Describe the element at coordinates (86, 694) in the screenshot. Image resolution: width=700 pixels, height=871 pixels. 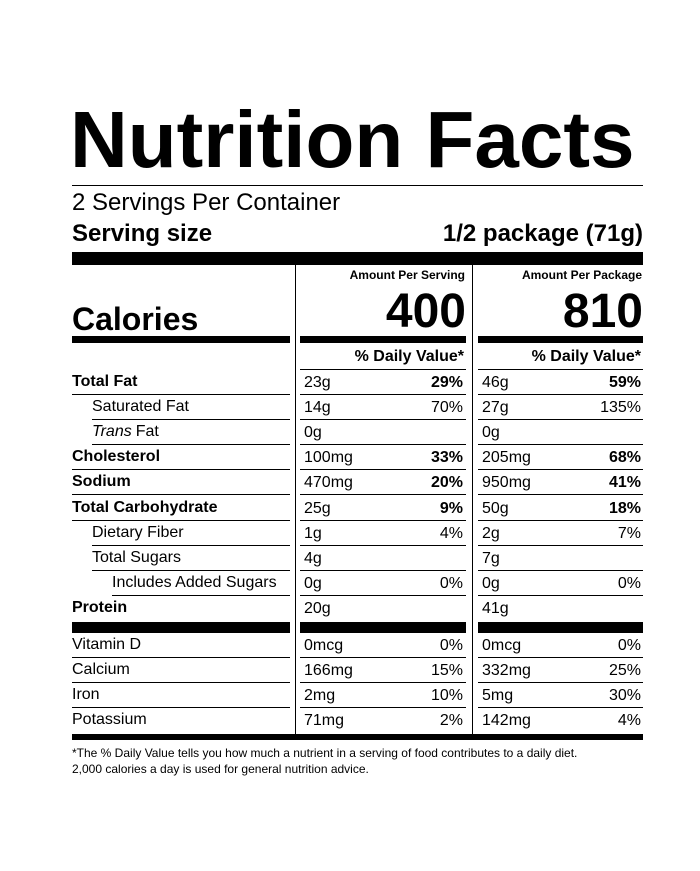
I see `nutrient-label: Iron` at that location.